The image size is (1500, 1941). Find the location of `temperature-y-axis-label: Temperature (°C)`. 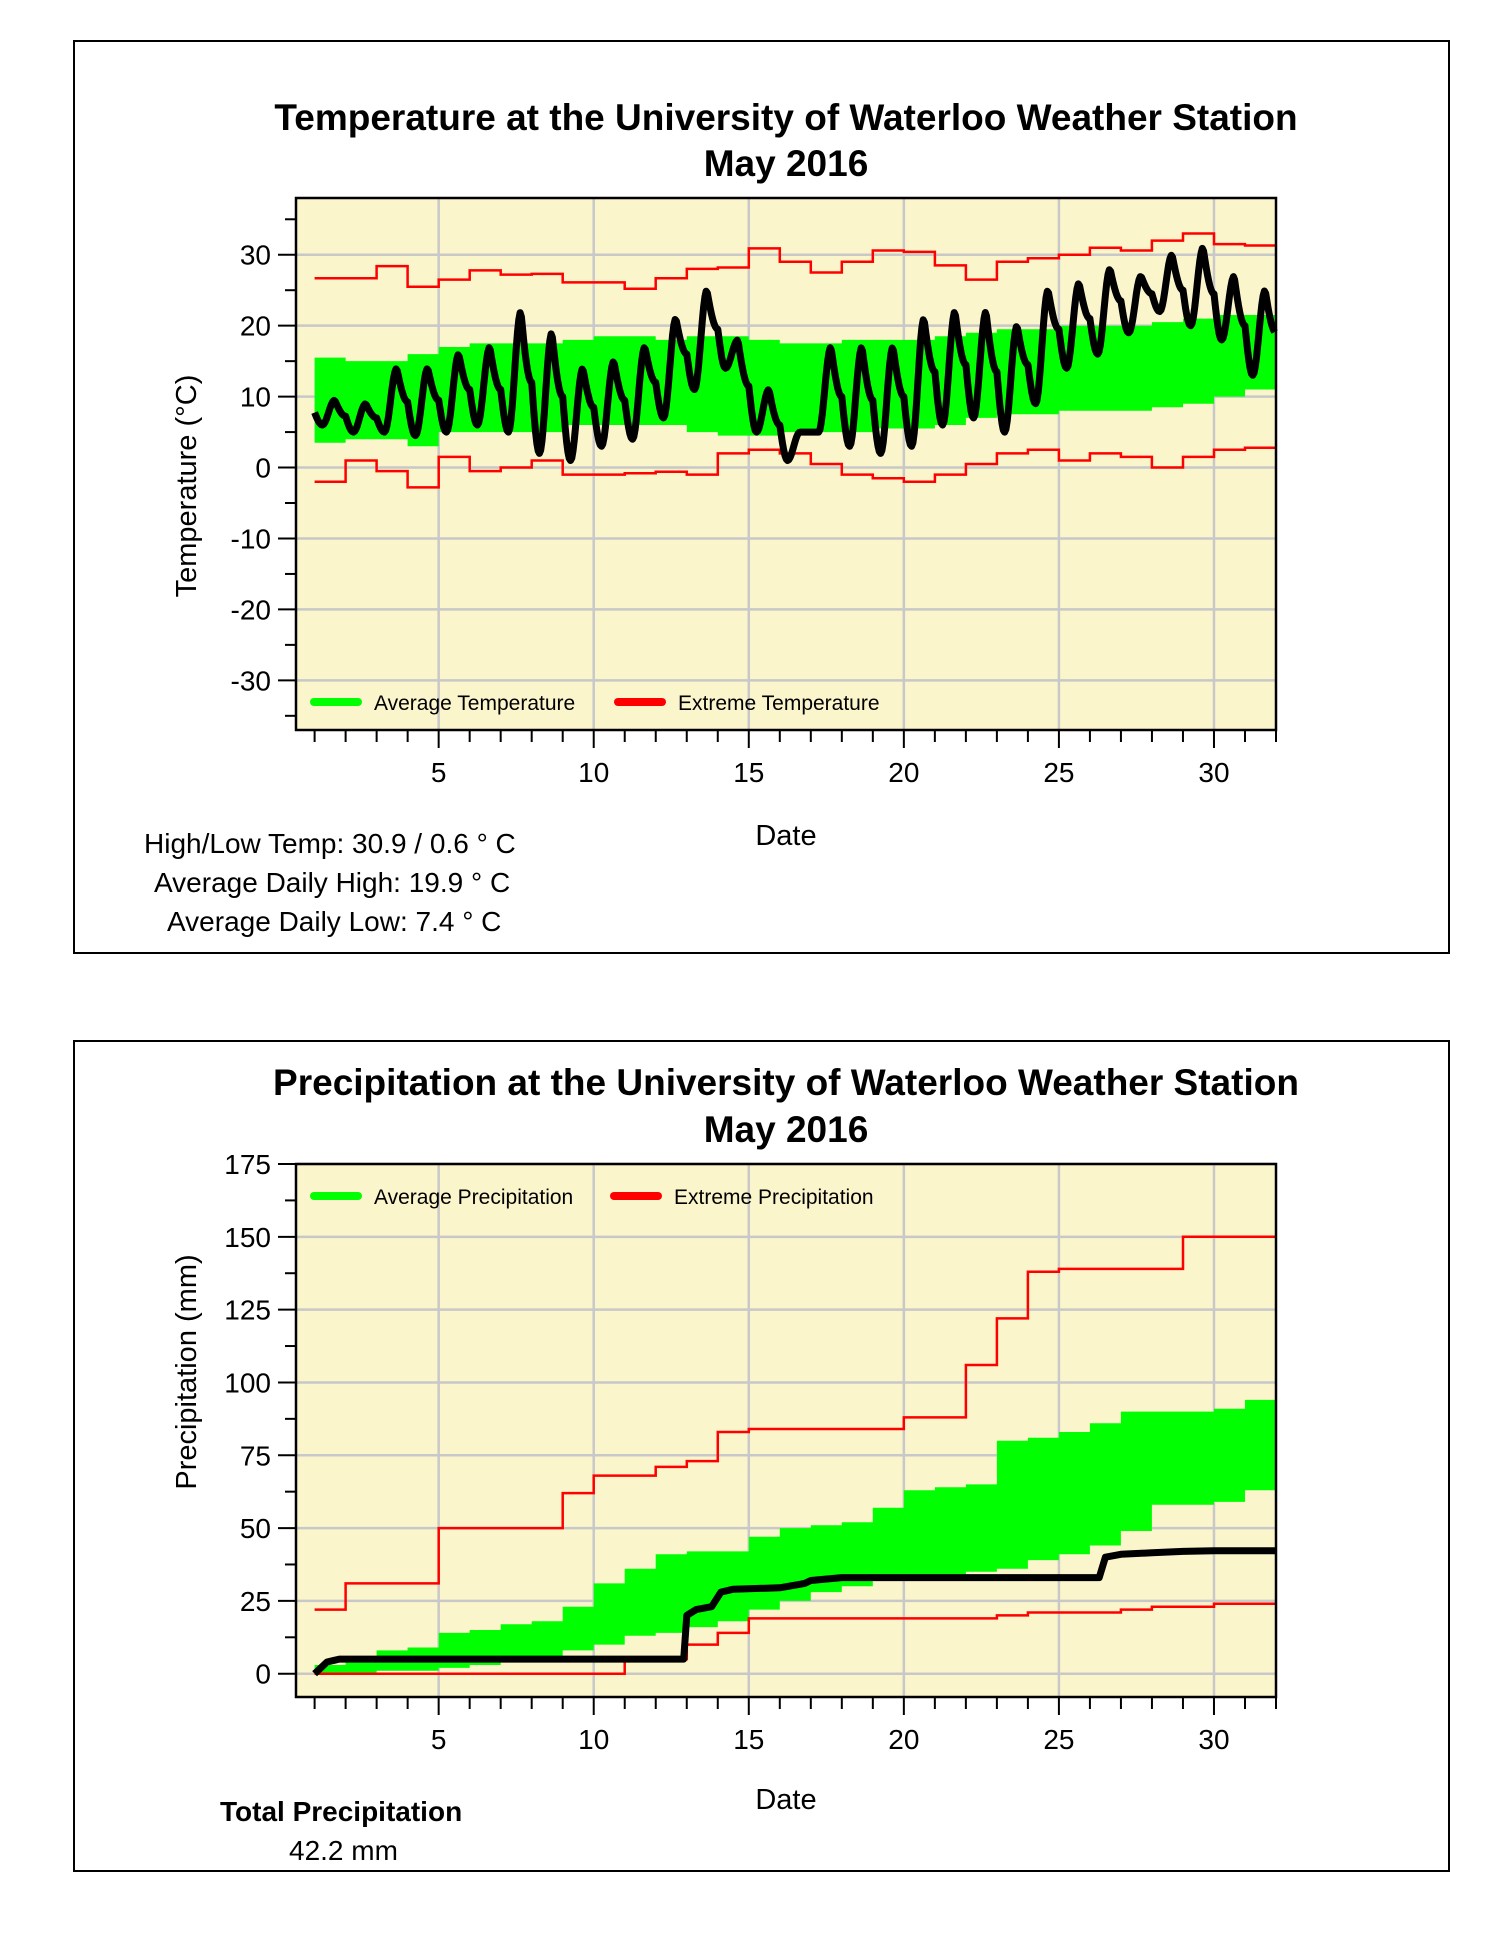

temperature-y-axis-label: Temperature (°C) is located at coordinates (187, 486).